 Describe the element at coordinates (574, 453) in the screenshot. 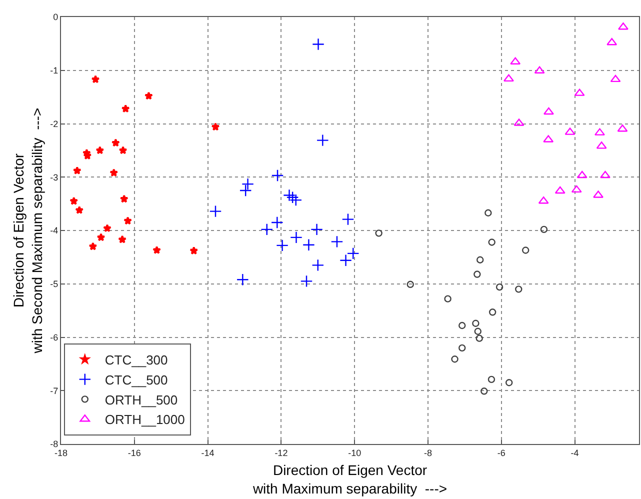

I see `x-tick-label: -4` at that location.